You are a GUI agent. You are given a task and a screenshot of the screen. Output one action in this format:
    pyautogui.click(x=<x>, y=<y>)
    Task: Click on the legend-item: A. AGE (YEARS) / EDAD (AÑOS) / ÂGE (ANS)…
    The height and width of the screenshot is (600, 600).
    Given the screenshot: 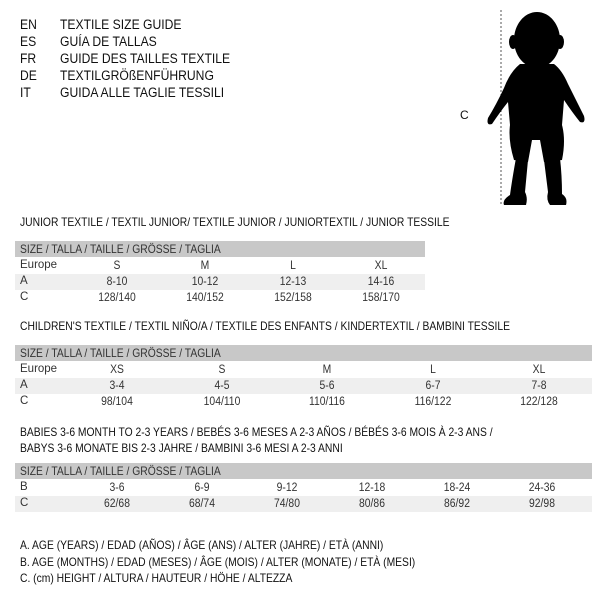 What is the action you would take?
    pyautogui.click(x=202, y=545)
    